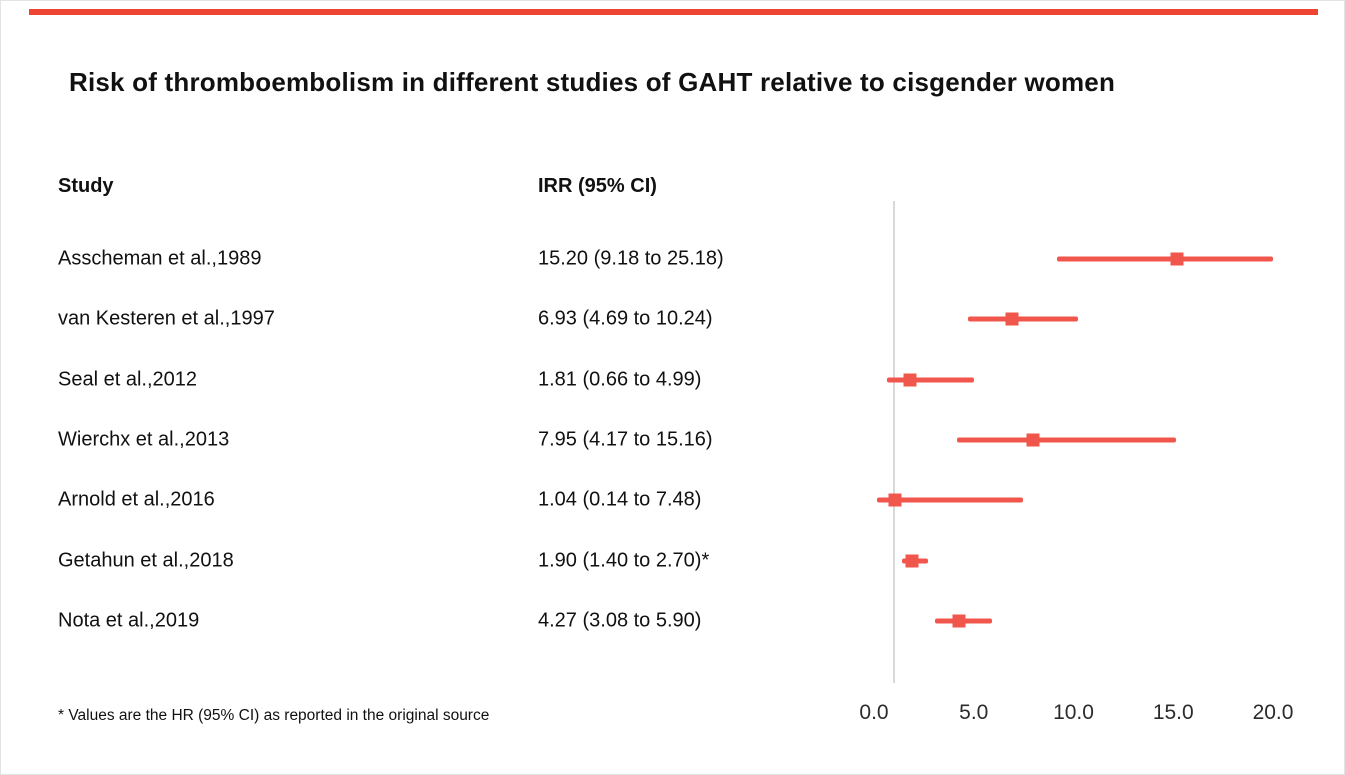  I want to click on study-column-header: Study, so click(86, 186).